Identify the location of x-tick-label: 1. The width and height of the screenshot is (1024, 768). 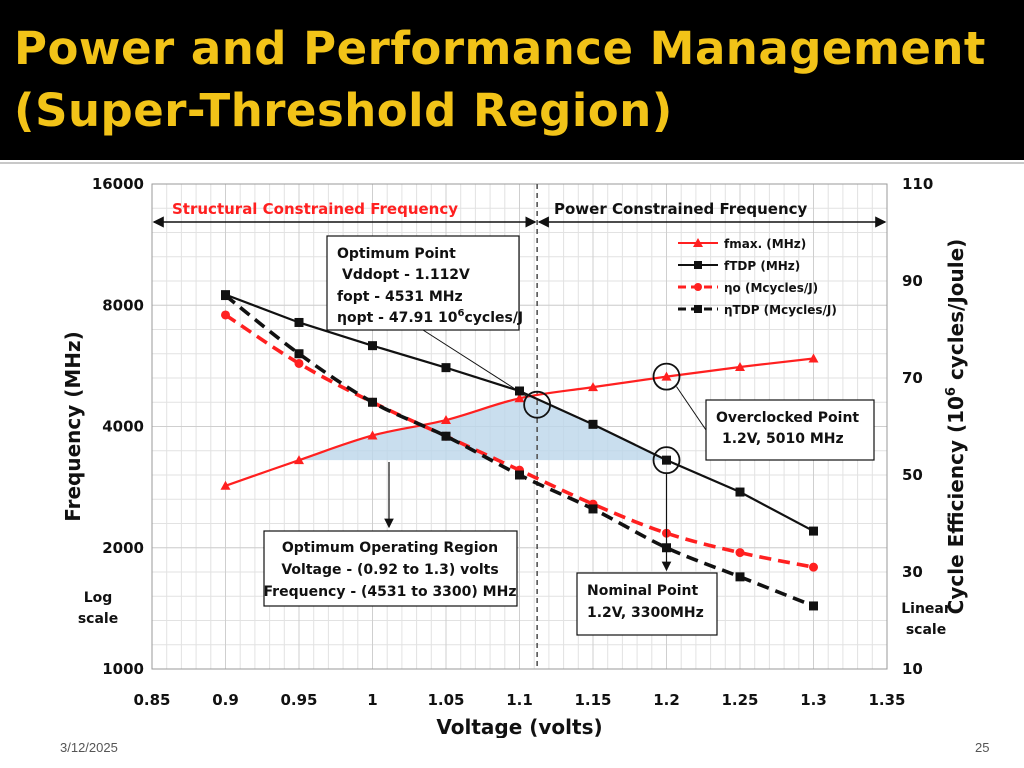
(372, 700).